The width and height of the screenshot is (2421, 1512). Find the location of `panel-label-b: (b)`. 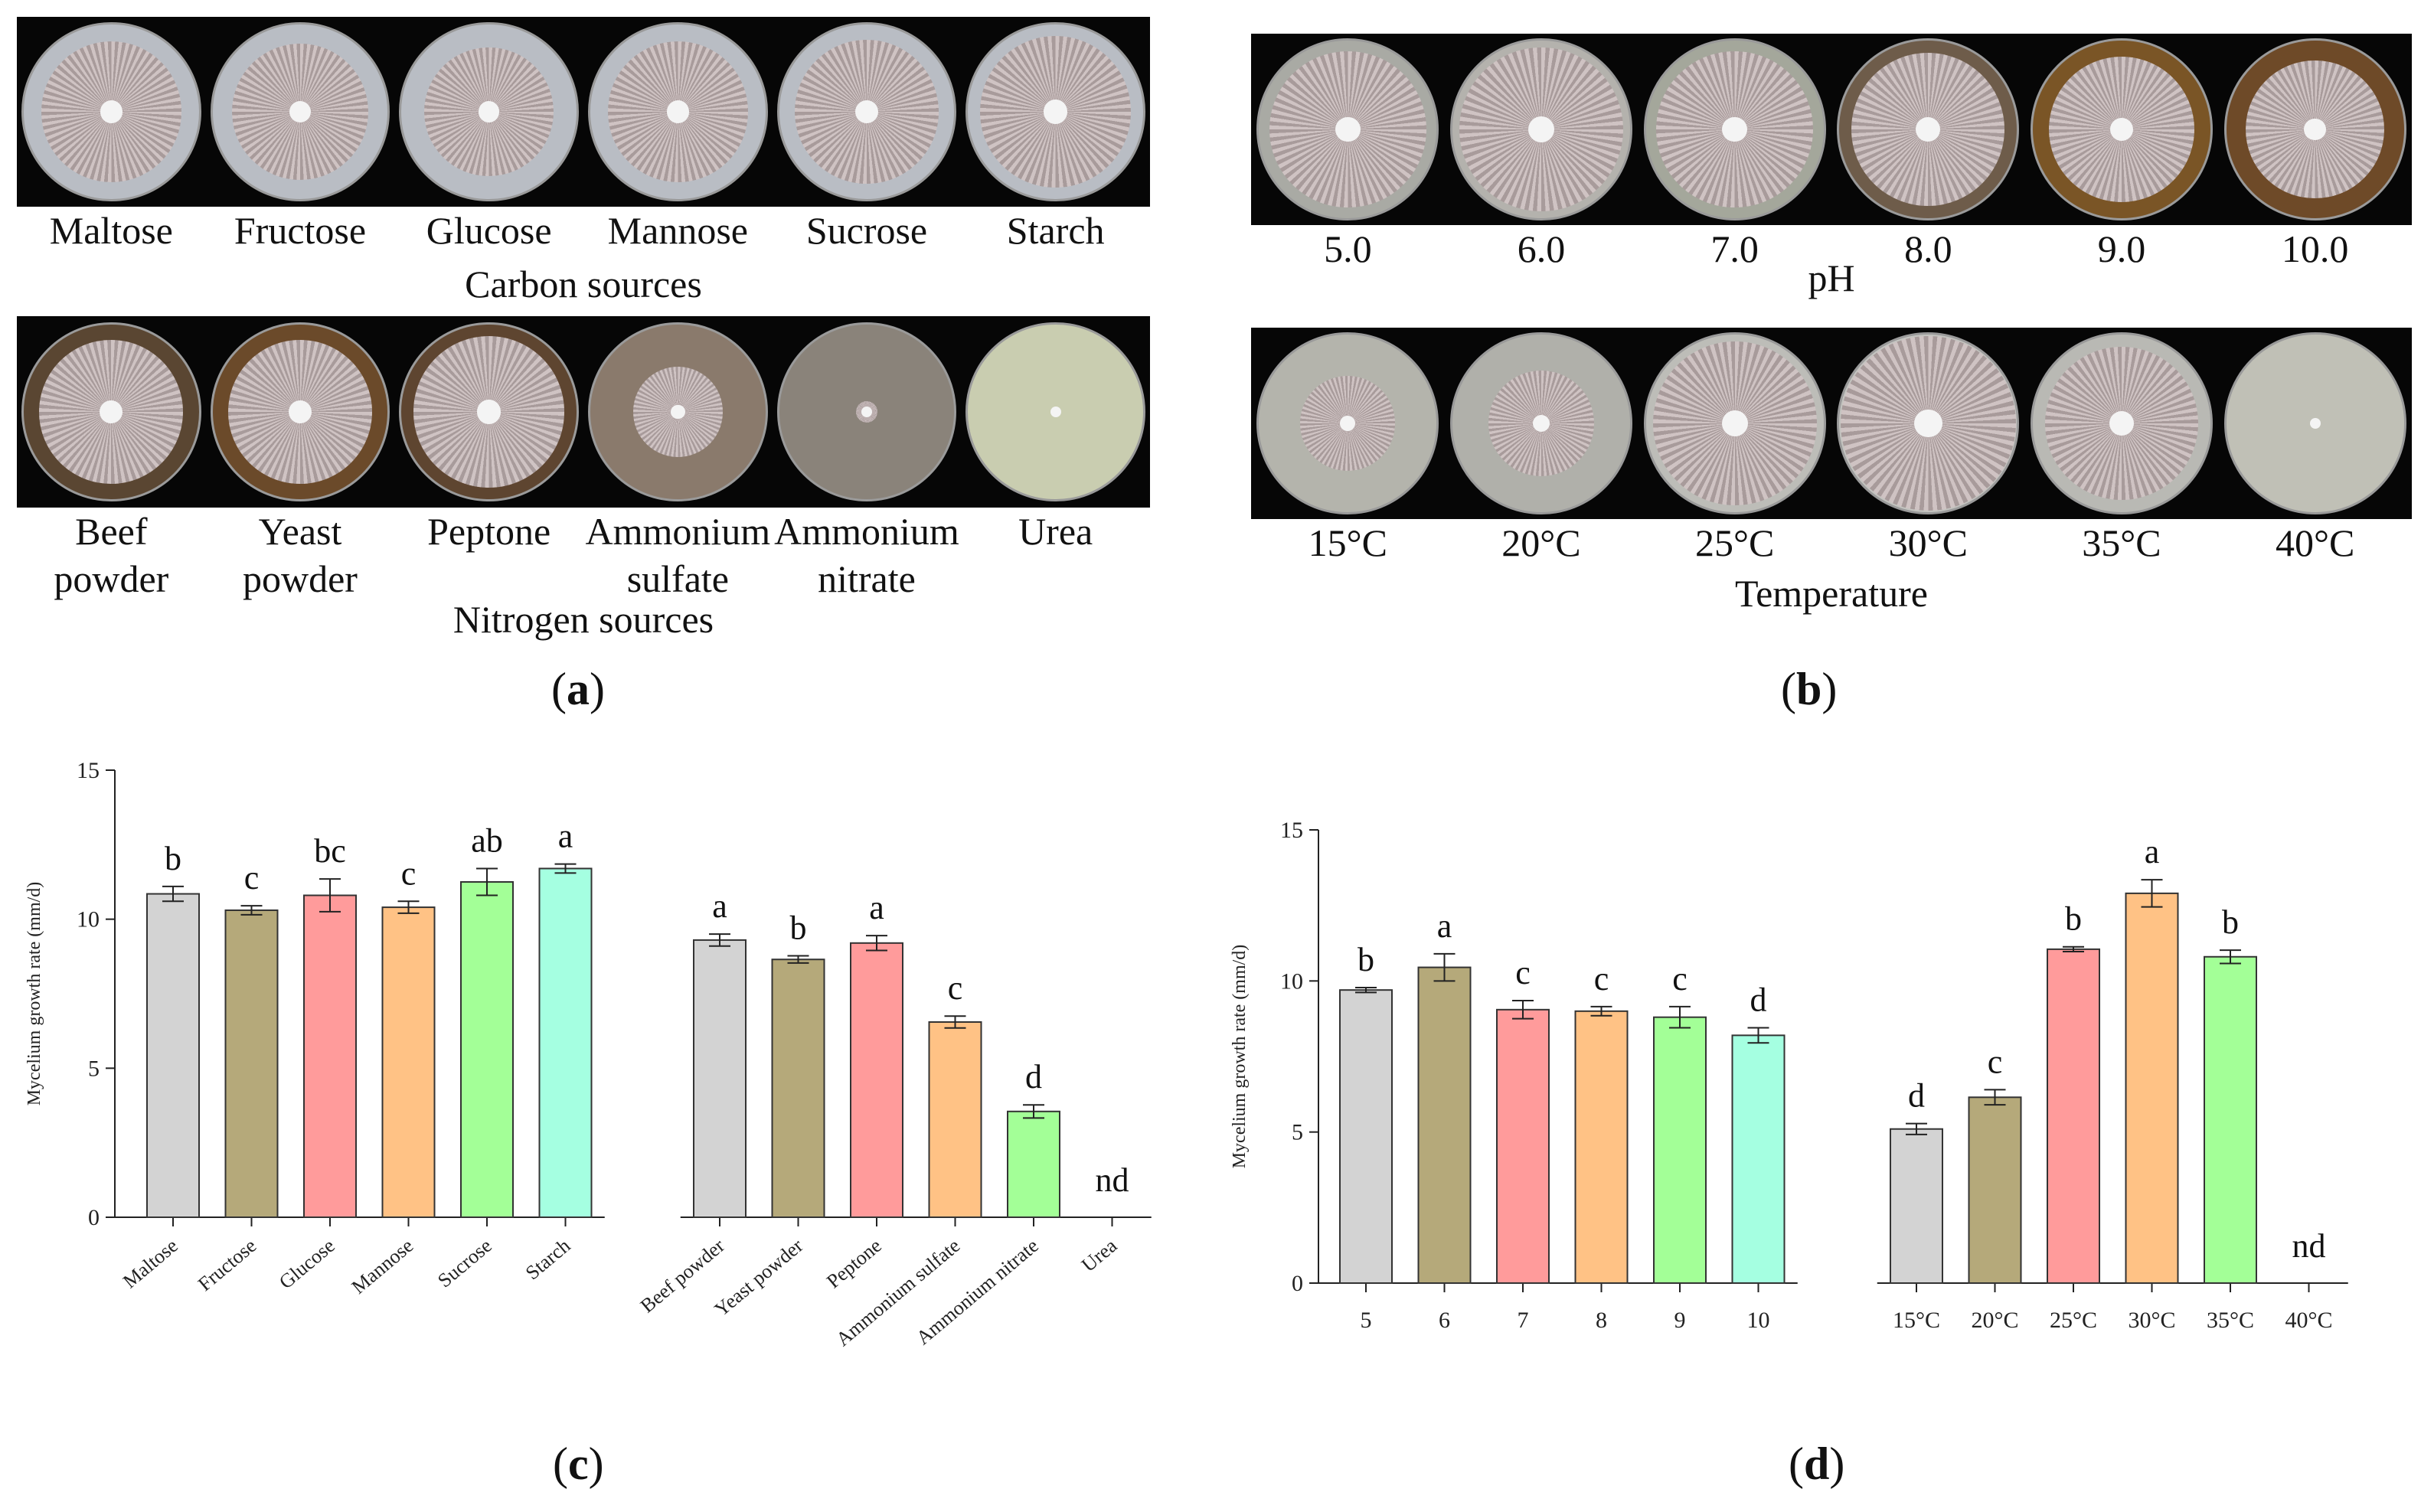

panel-label-b: (b) is located at coordinates (1809, 689).